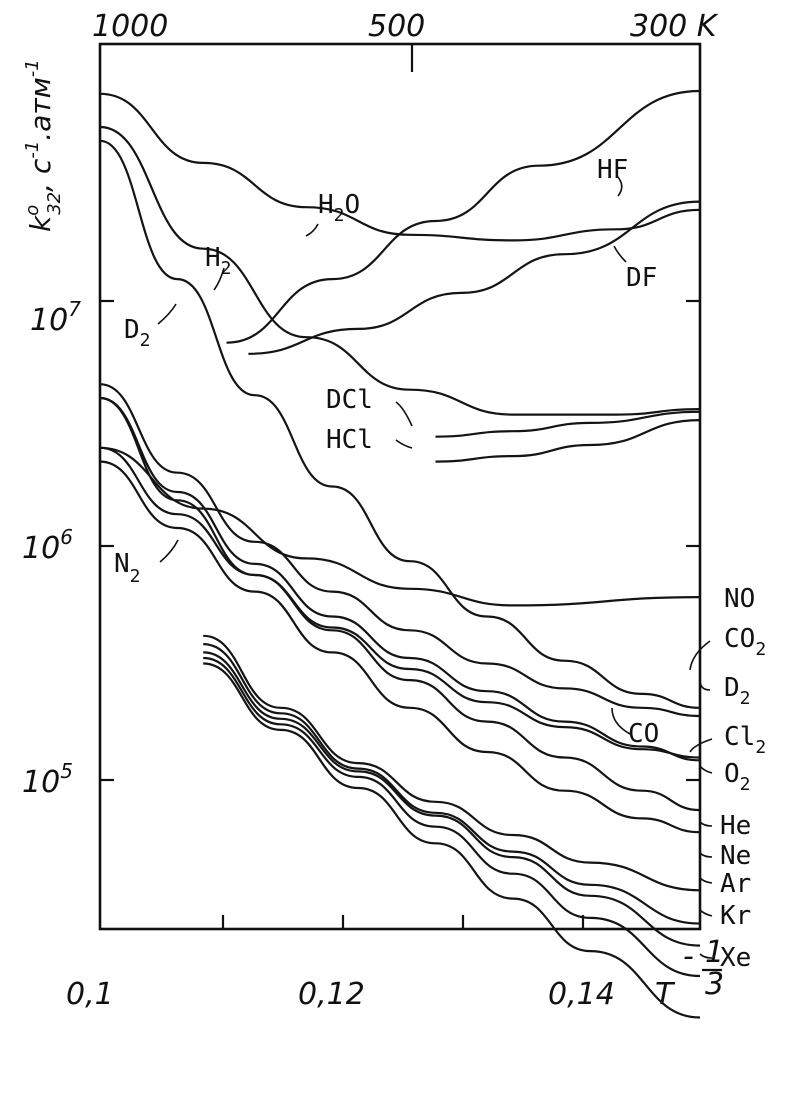 Image resolution: width=799 pixels, height=1105 pixels. What do you see at coordinates (581, 994) in the screenshot?
I see `x-tick-label-0.14: 0,14` at bounding box center [581, 994].